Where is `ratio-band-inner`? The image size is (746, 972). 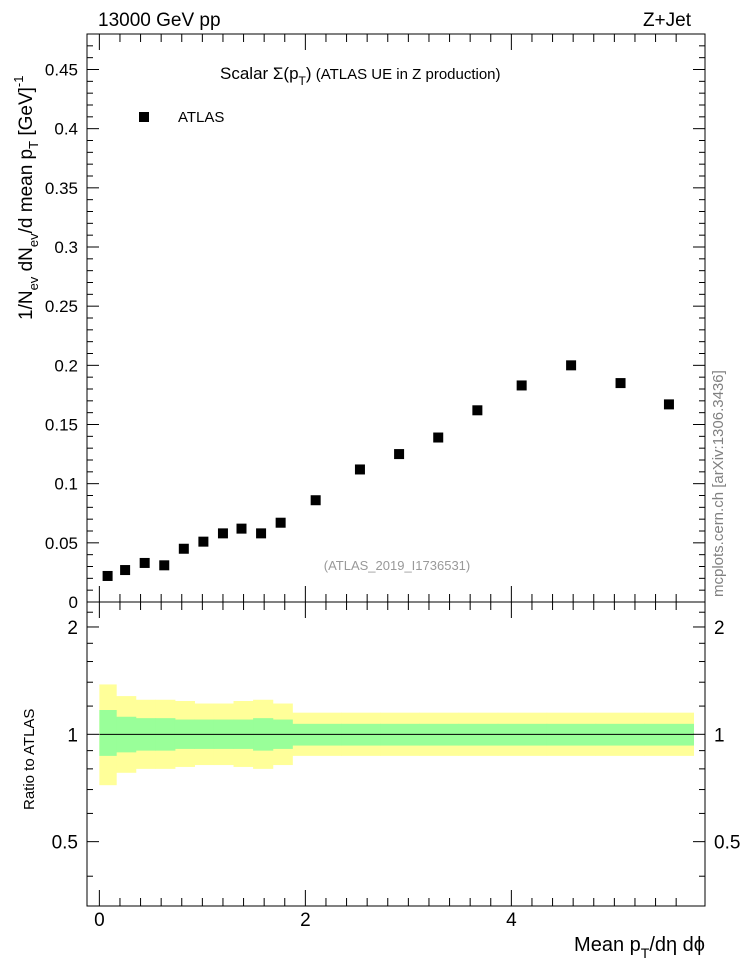
ratio-band-inner is located at coordinates (108, 733).